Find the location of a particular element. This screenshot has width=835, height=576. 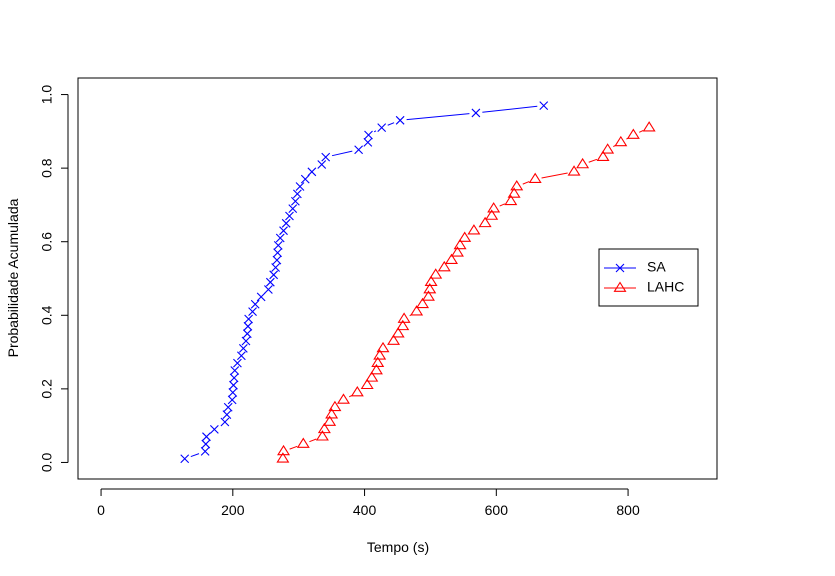

legend-label: LAHC is located at coordinates (665, 287).